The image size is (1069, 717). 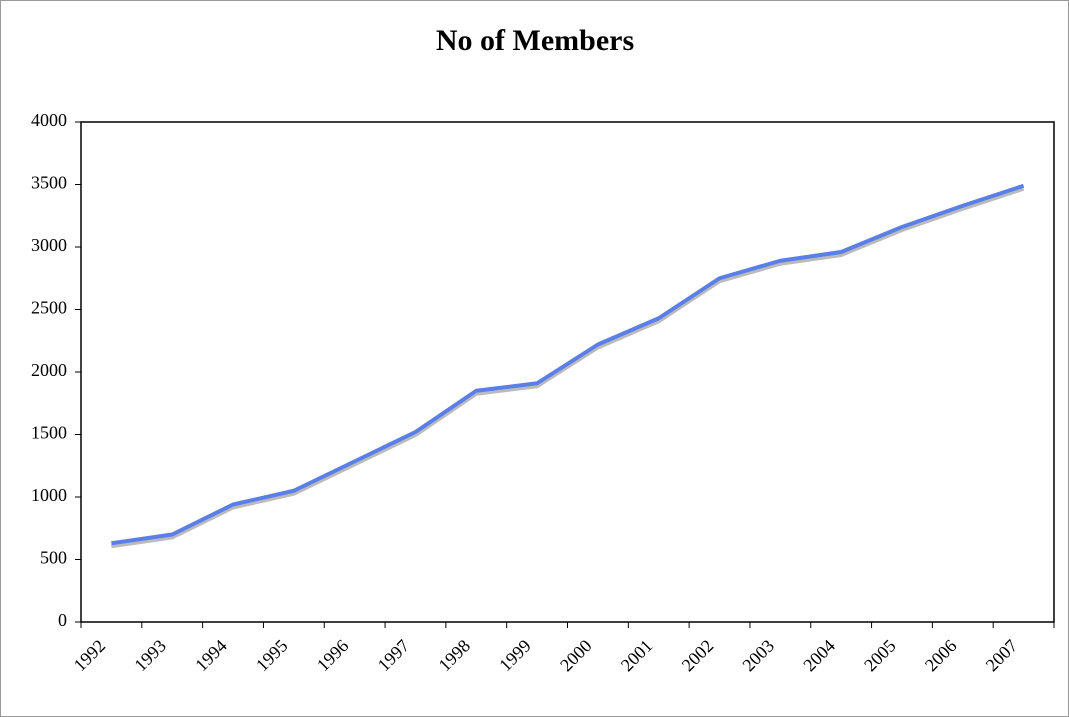 What do you see at coordinates (49, 433) in the screenshot?
I see `y-tick-label: 1500` at bounding box center [49, 433].